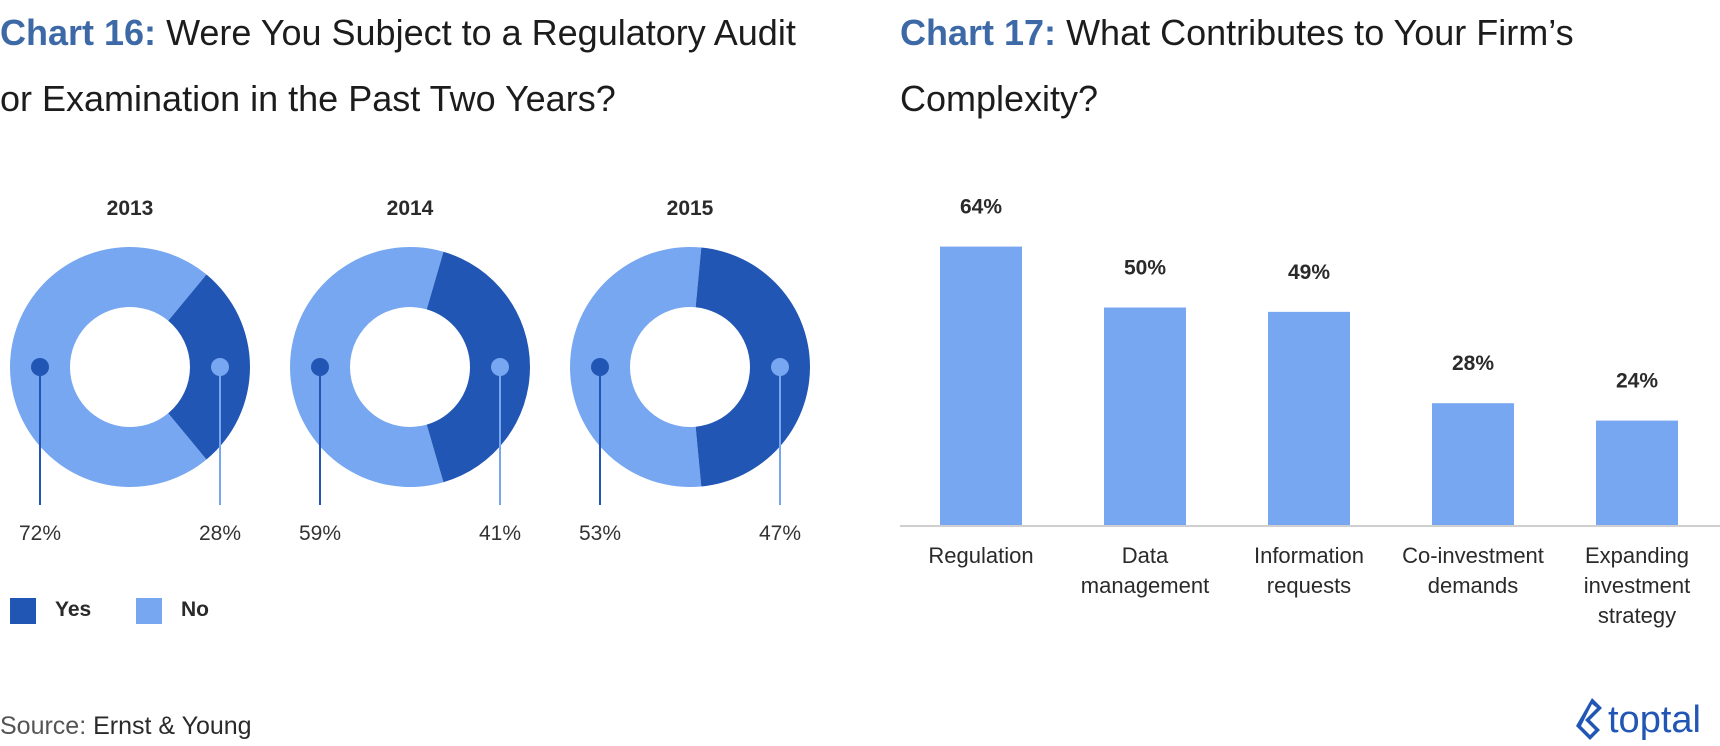  Describe the element at coordinates (195, 609) in the screenshot. I see `legend-label-no: No` at that location.